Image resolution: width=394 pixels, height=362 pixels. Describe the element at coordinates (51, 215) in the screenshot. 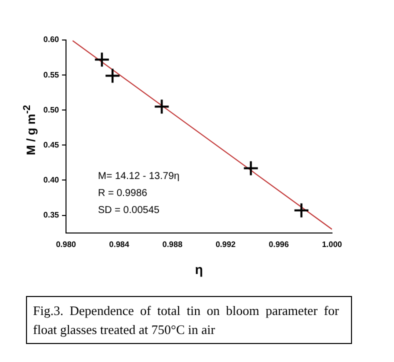

I see `y-tick-label: 0.35` at that location.